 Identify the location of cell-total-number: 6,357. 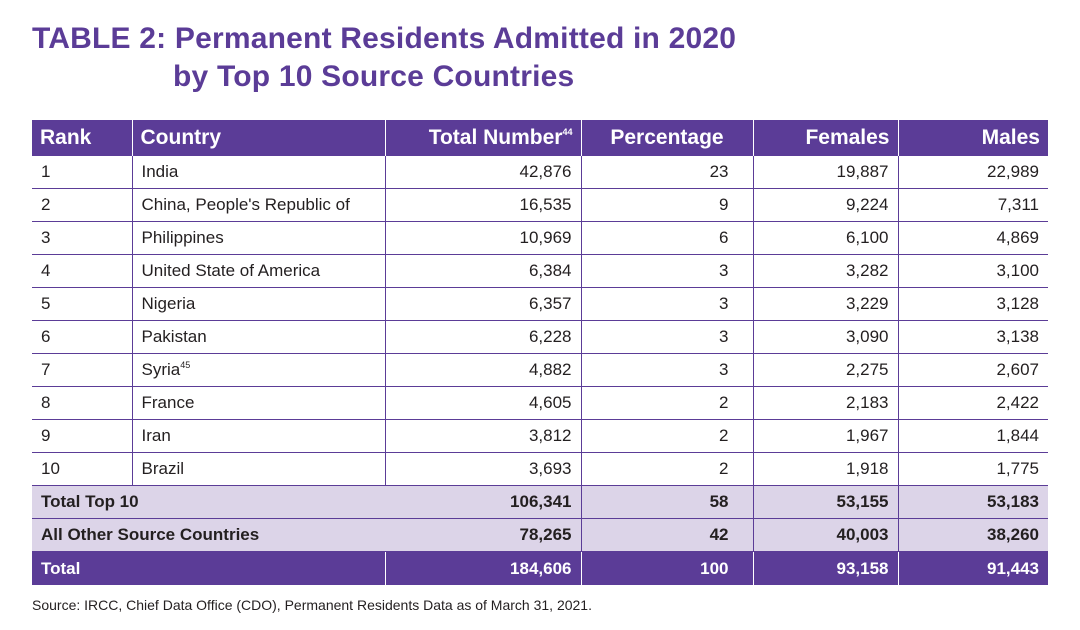
(482, 304).